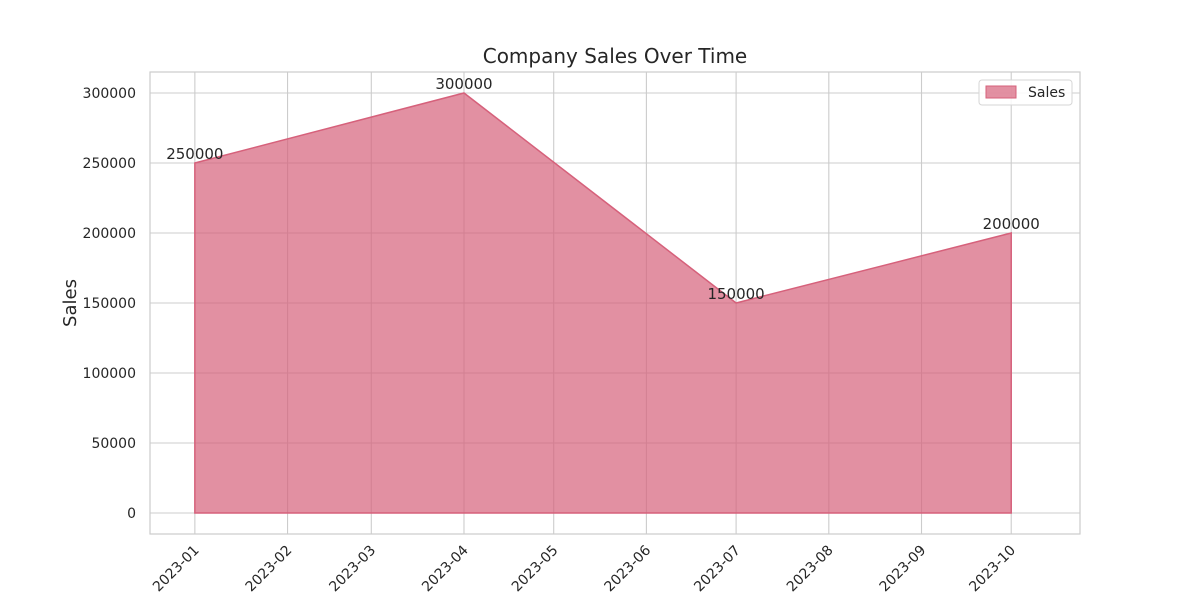 This screenshot has width=1200, height=600. I want to click on y-tick-label: 300000, so click(109, 94).